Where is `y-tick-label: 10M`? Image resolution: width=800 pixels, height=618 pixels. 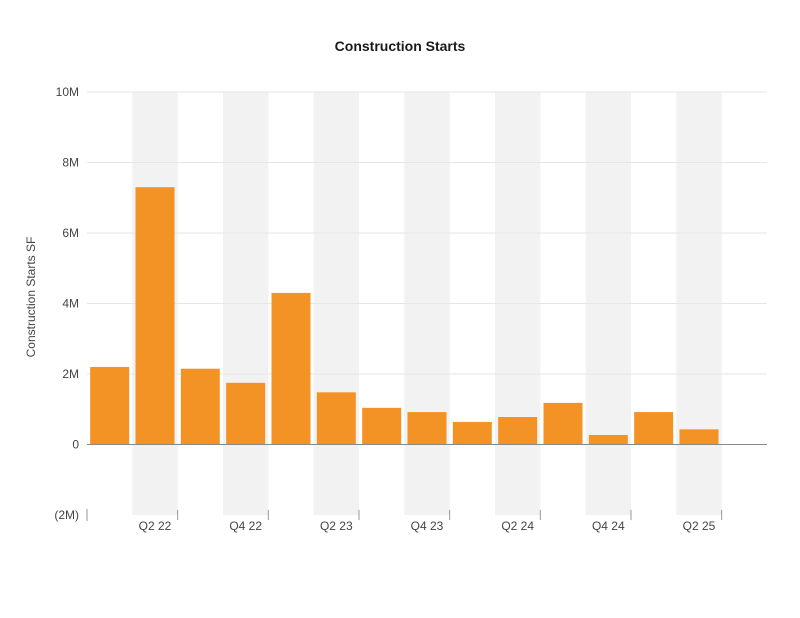 y-tick-label: 10M is located at coordinates (67, 92).